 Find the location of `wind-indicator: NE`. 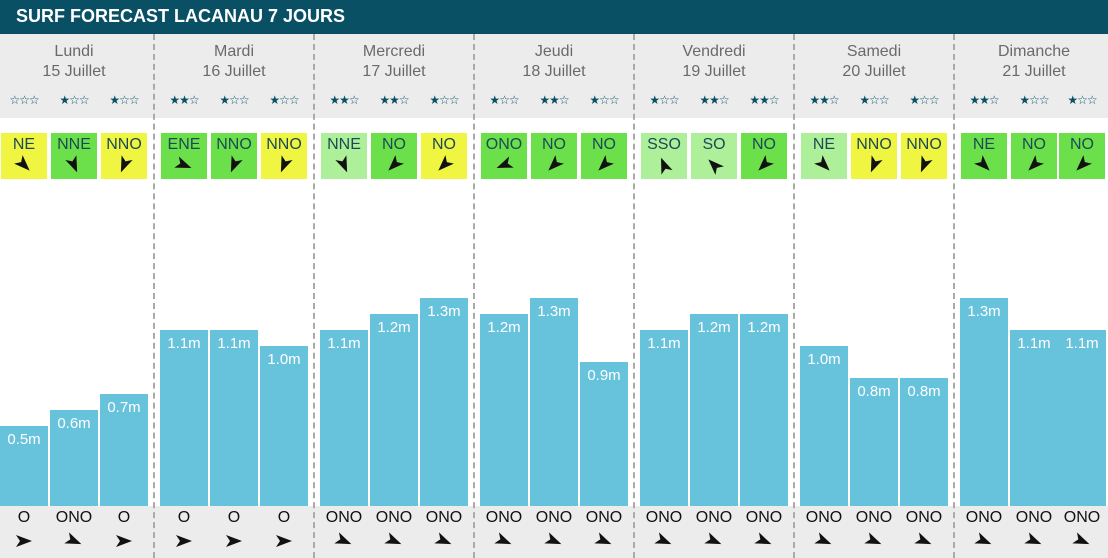

wind-indicator: NE is located at coordinates (24, 156).